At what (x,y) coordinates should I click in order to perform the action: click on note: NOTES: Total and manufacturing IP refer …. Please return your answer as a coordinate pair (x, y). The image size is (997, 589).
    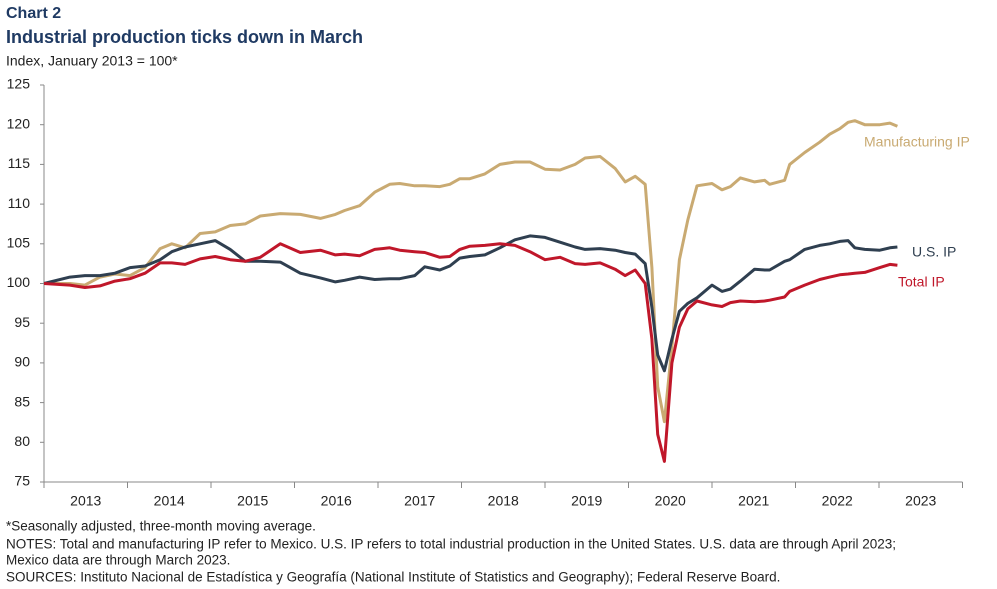
    Looking at the image, I should click on (451, 544).